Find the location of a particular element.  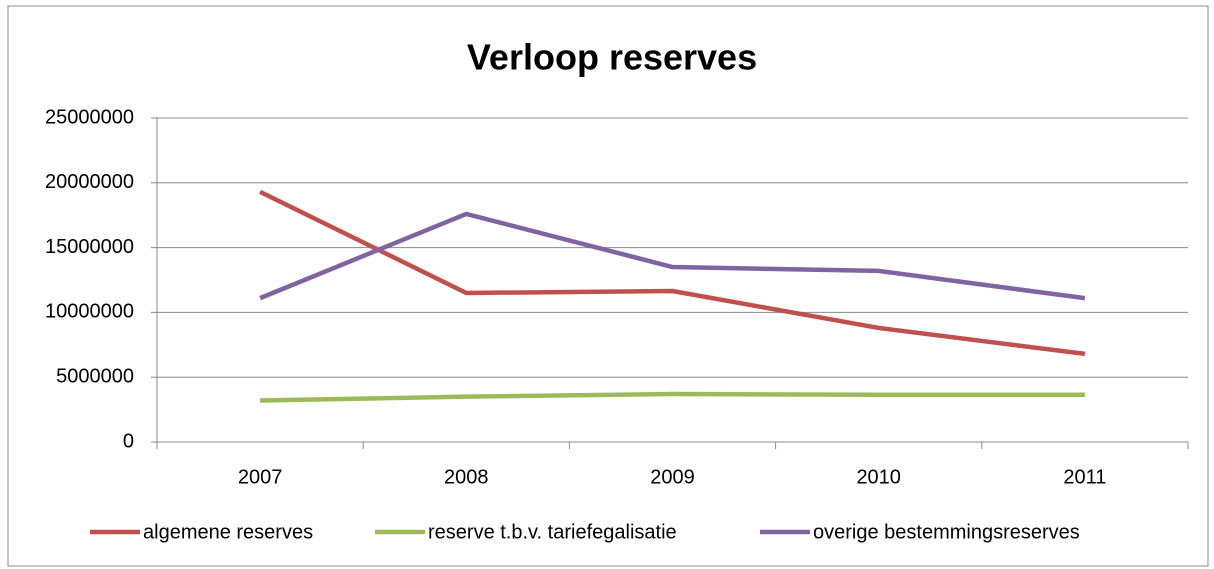

x-tick-label: 2010 is located at coordinates (878, 477).